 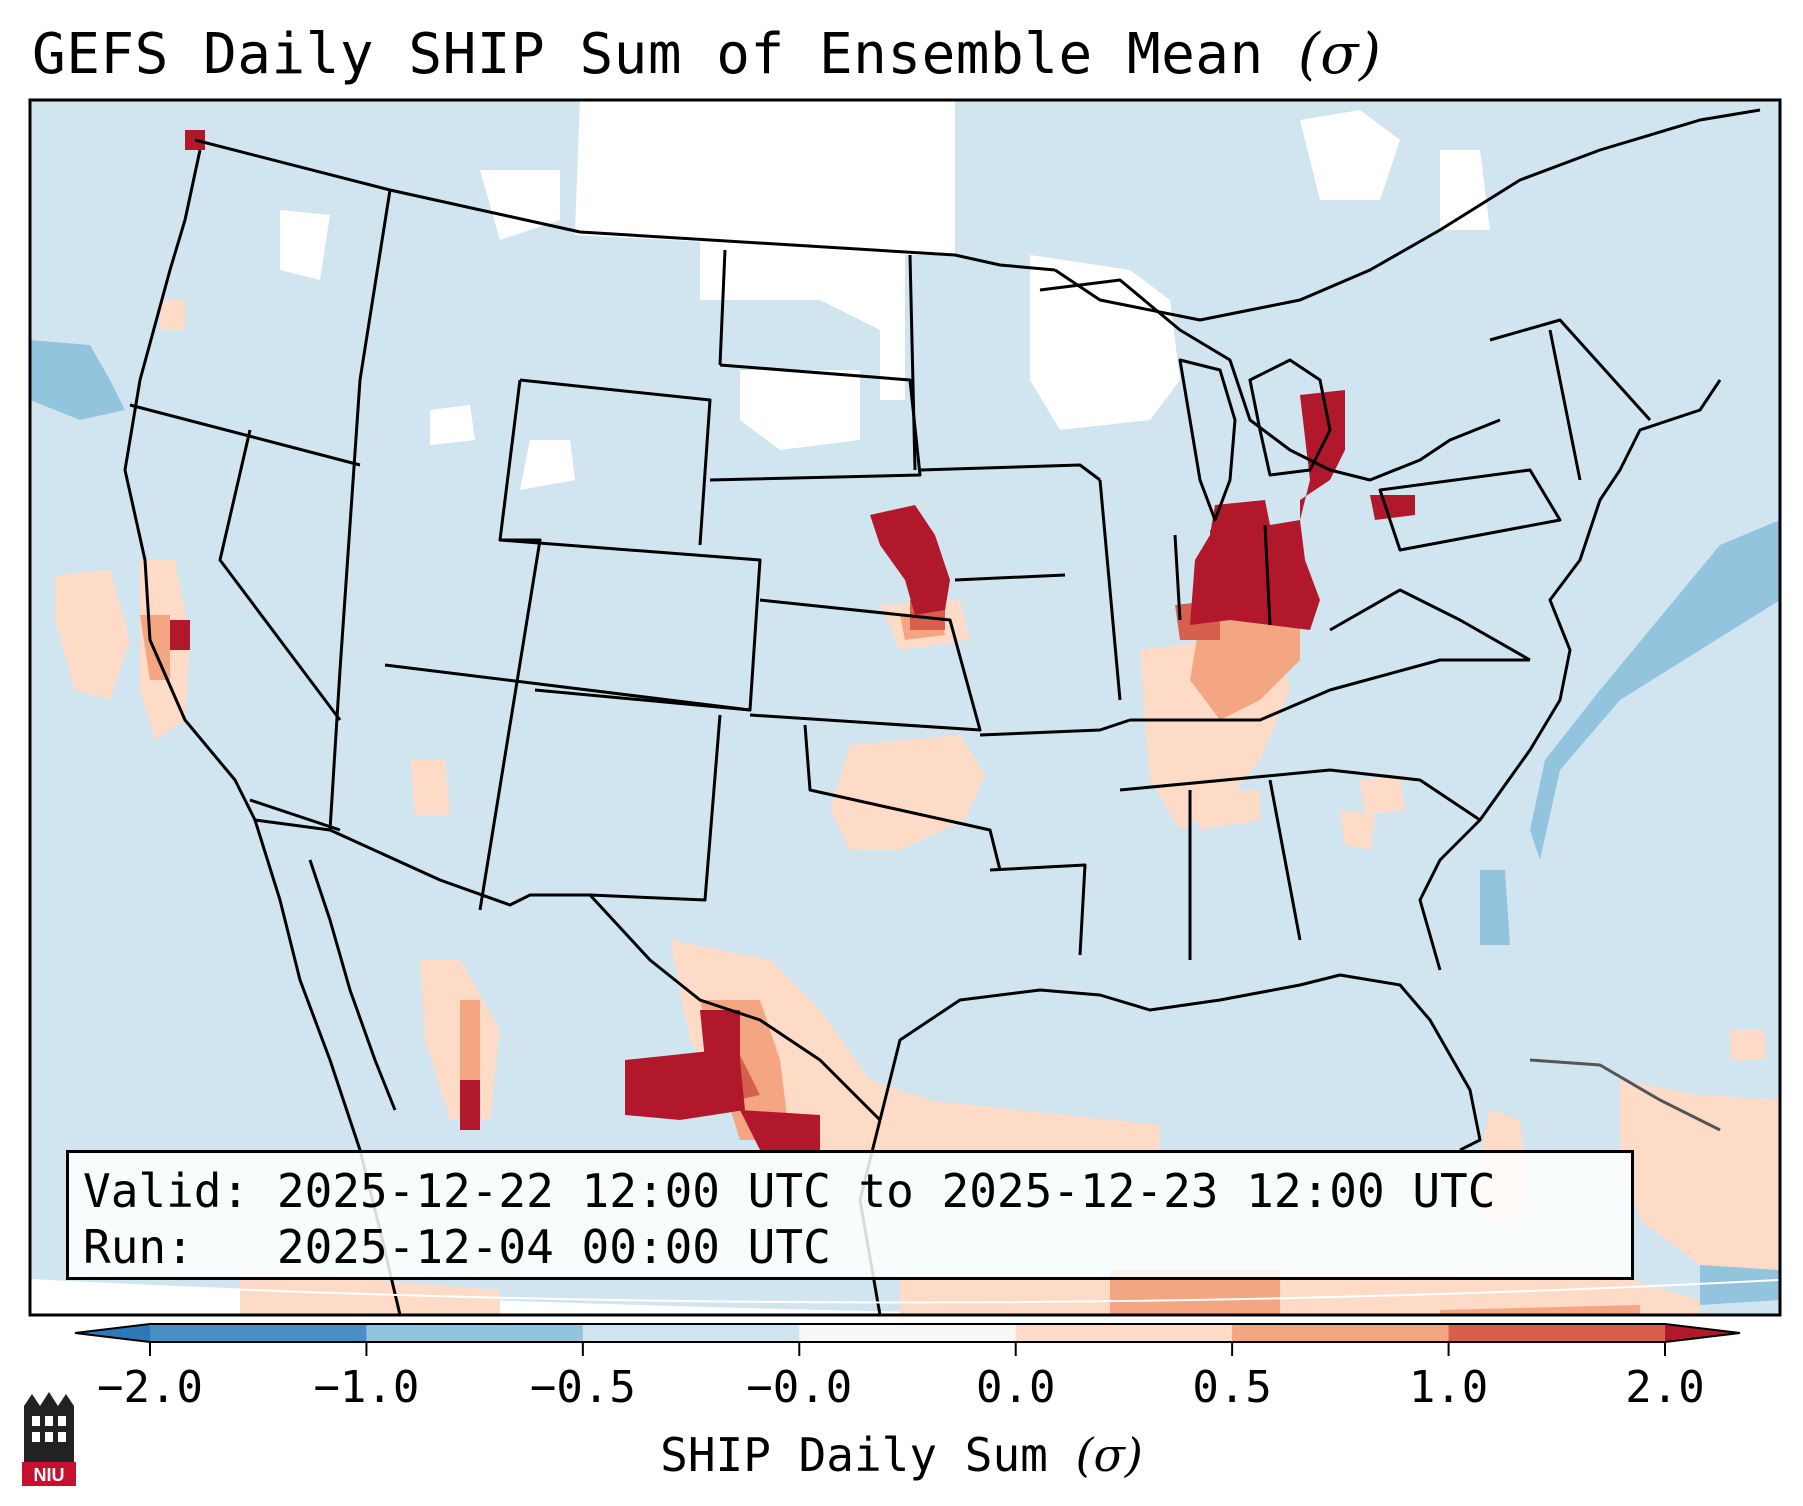 What do you see at coordinates (150, 1387) in the screenshot?
I see `colorbar-tick-label: −2.0` at bounding box center [150, 1387].